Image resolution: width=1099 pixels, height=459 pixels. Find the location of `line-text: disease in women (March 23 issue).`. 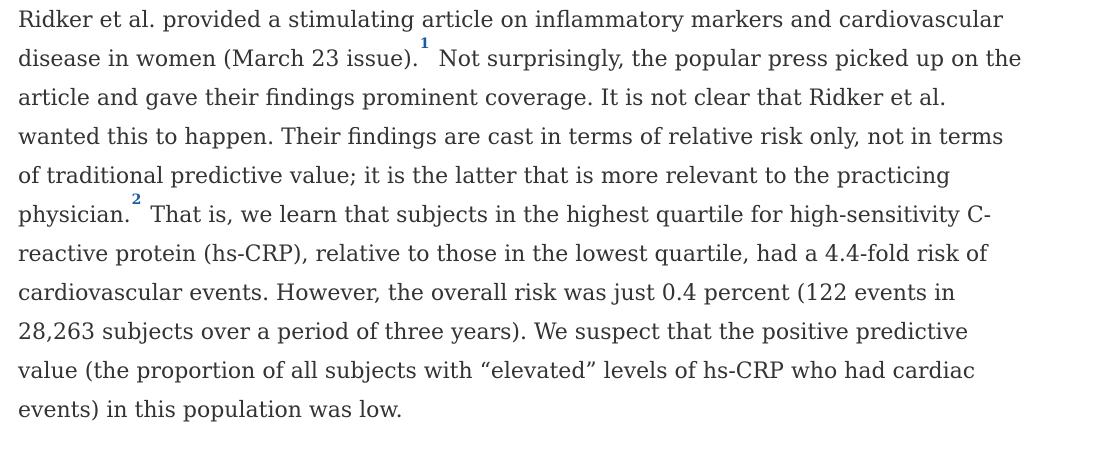

line-text: disease in women (March 23 issue). is located at coordinates (218, 59).